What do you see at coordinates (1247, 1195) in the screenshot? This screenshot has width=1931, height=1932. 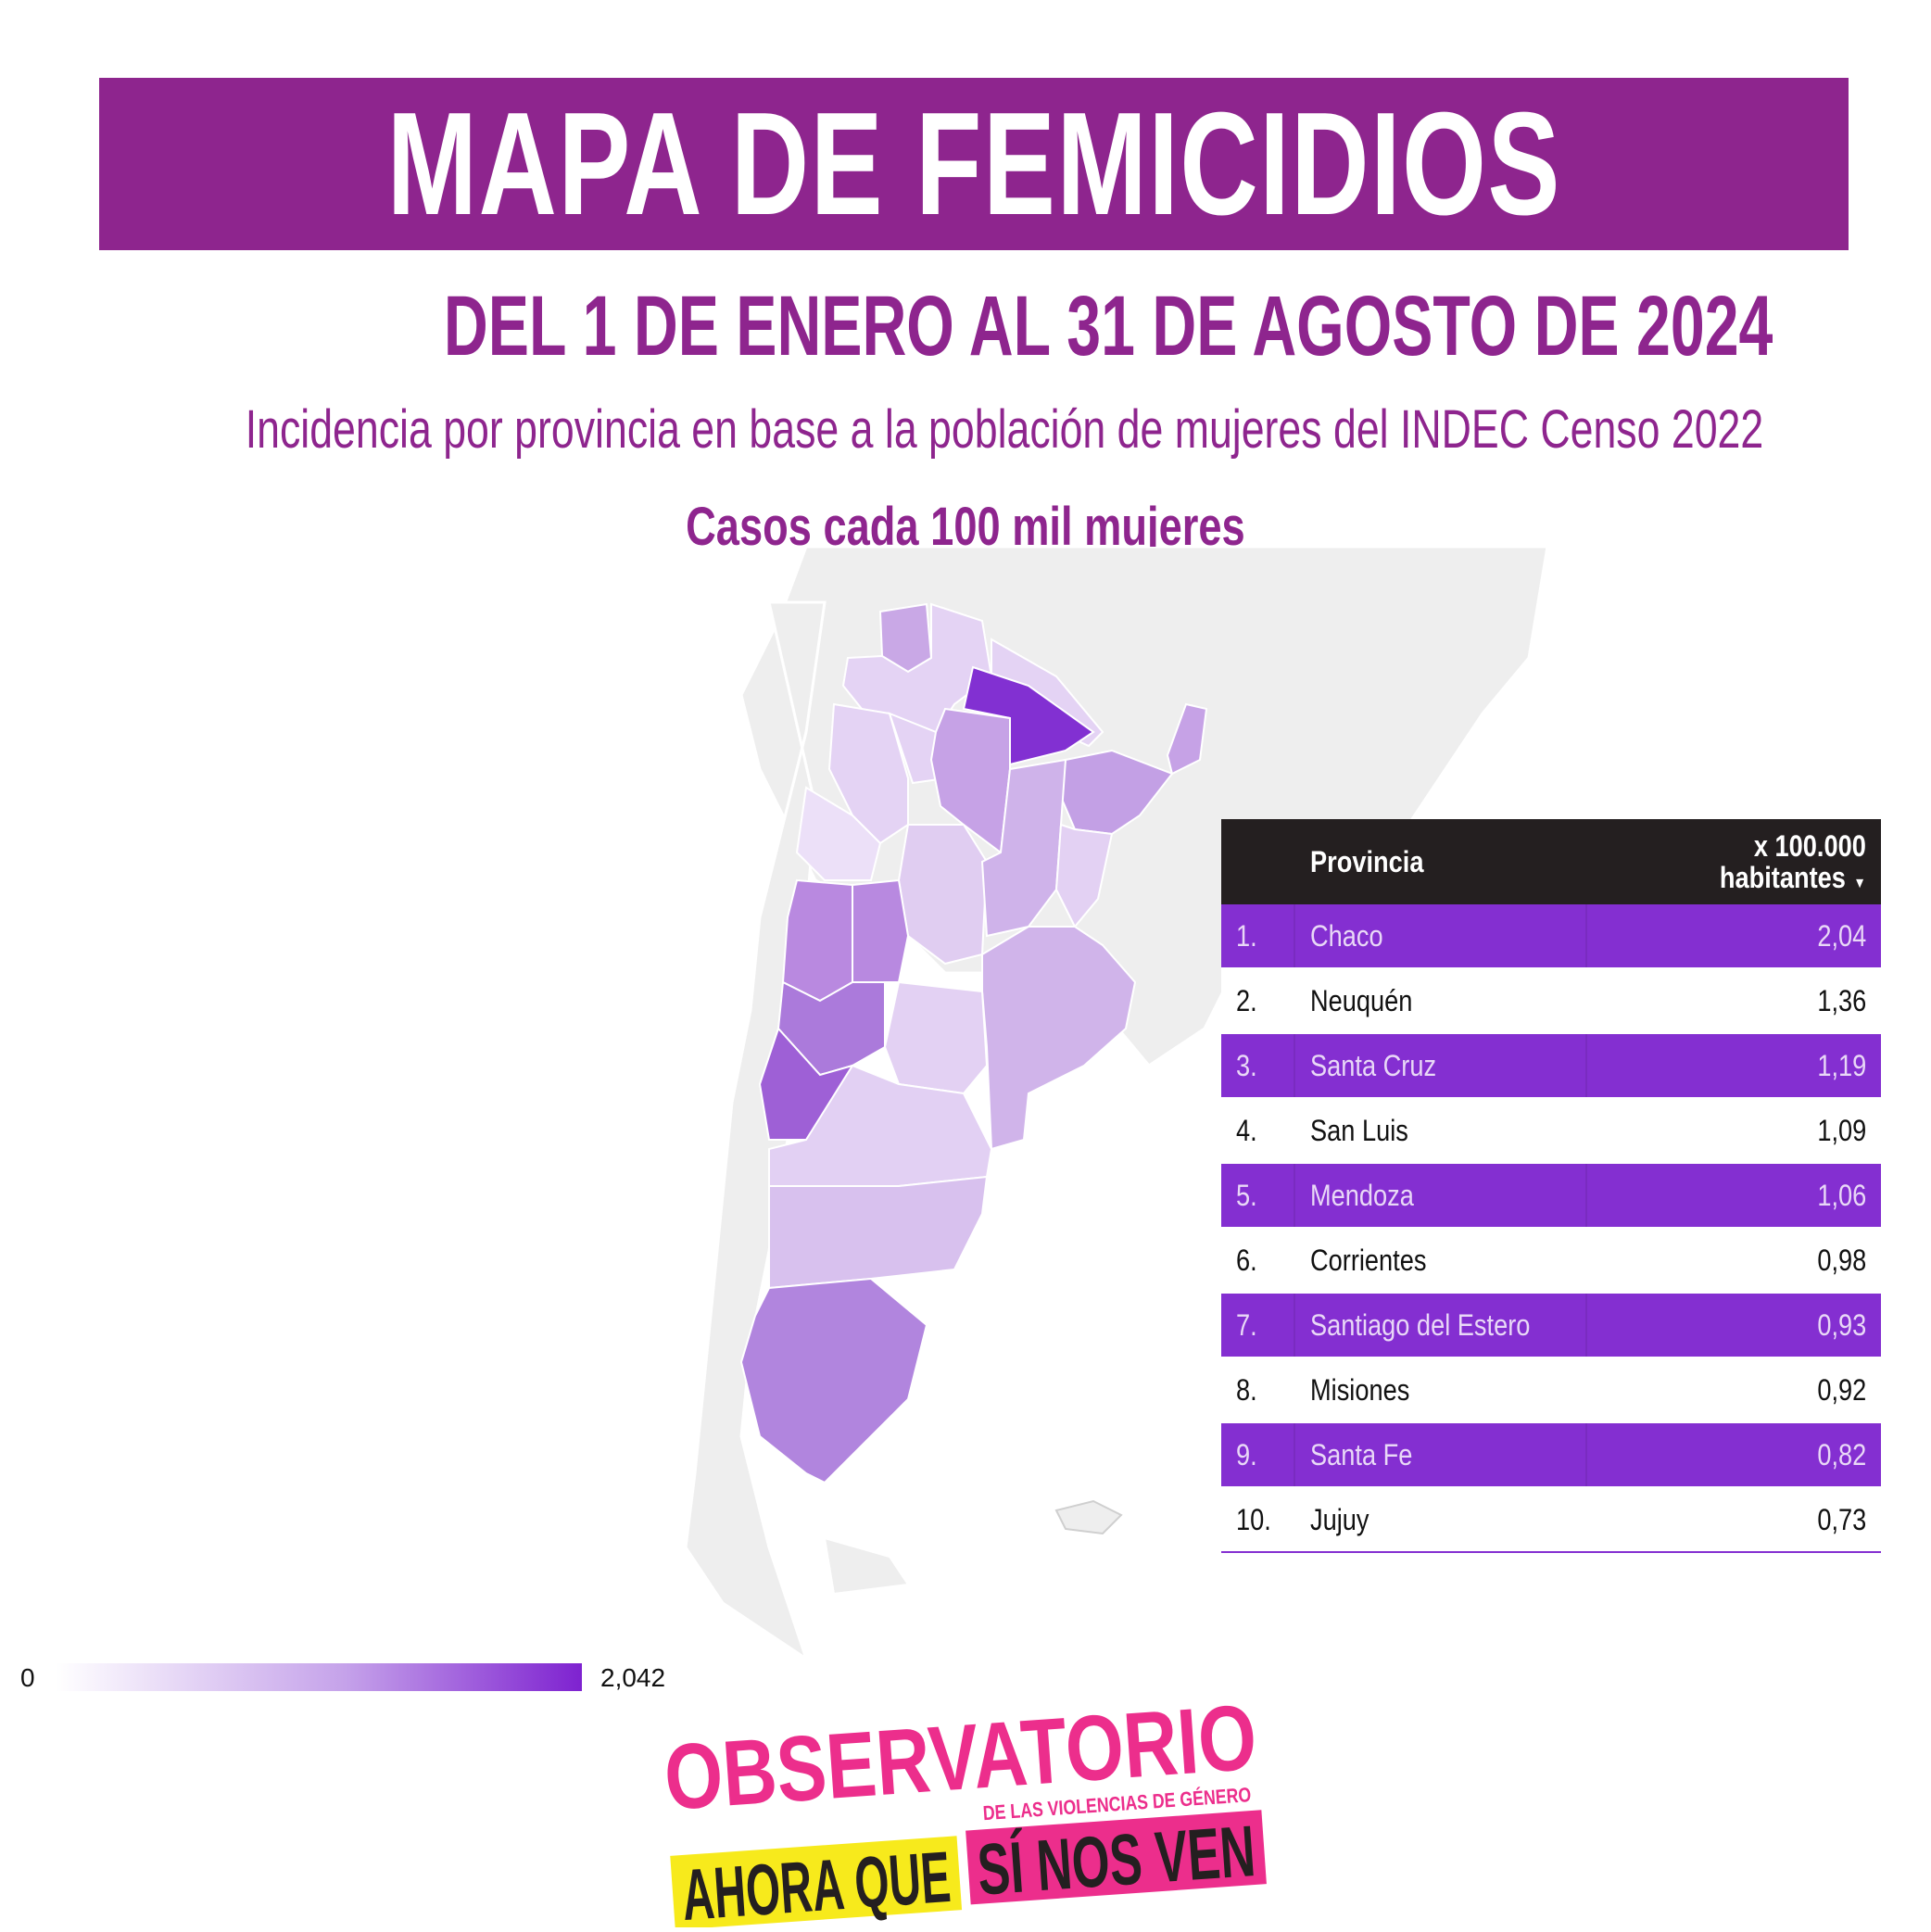 I see `row-rank: 5.` at bounding box center [1247, 1195].